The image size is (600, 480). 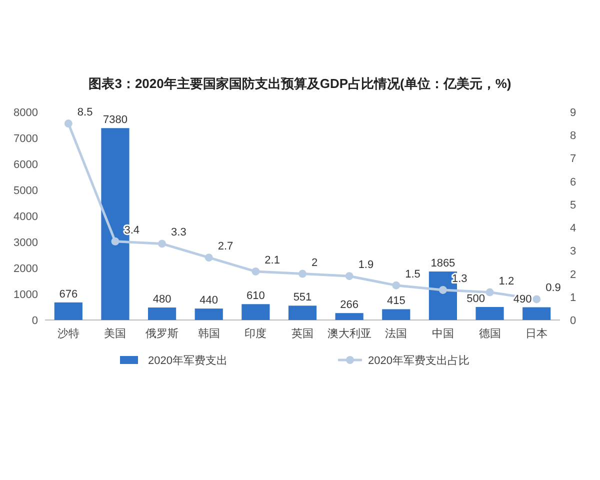 What do you see at coordinates (35, 321) in the screenshot?
I see `y-tick-label: 0` at bounding box center [35, 321].